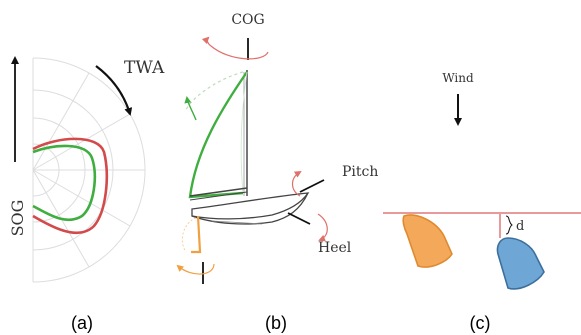 Image resolution: width=581 pixels, height=335 pixels. What do you see at coordinates (64, 183) in the screenshot?
I see `polar-curve-inner` at bounding box center [64, 183].